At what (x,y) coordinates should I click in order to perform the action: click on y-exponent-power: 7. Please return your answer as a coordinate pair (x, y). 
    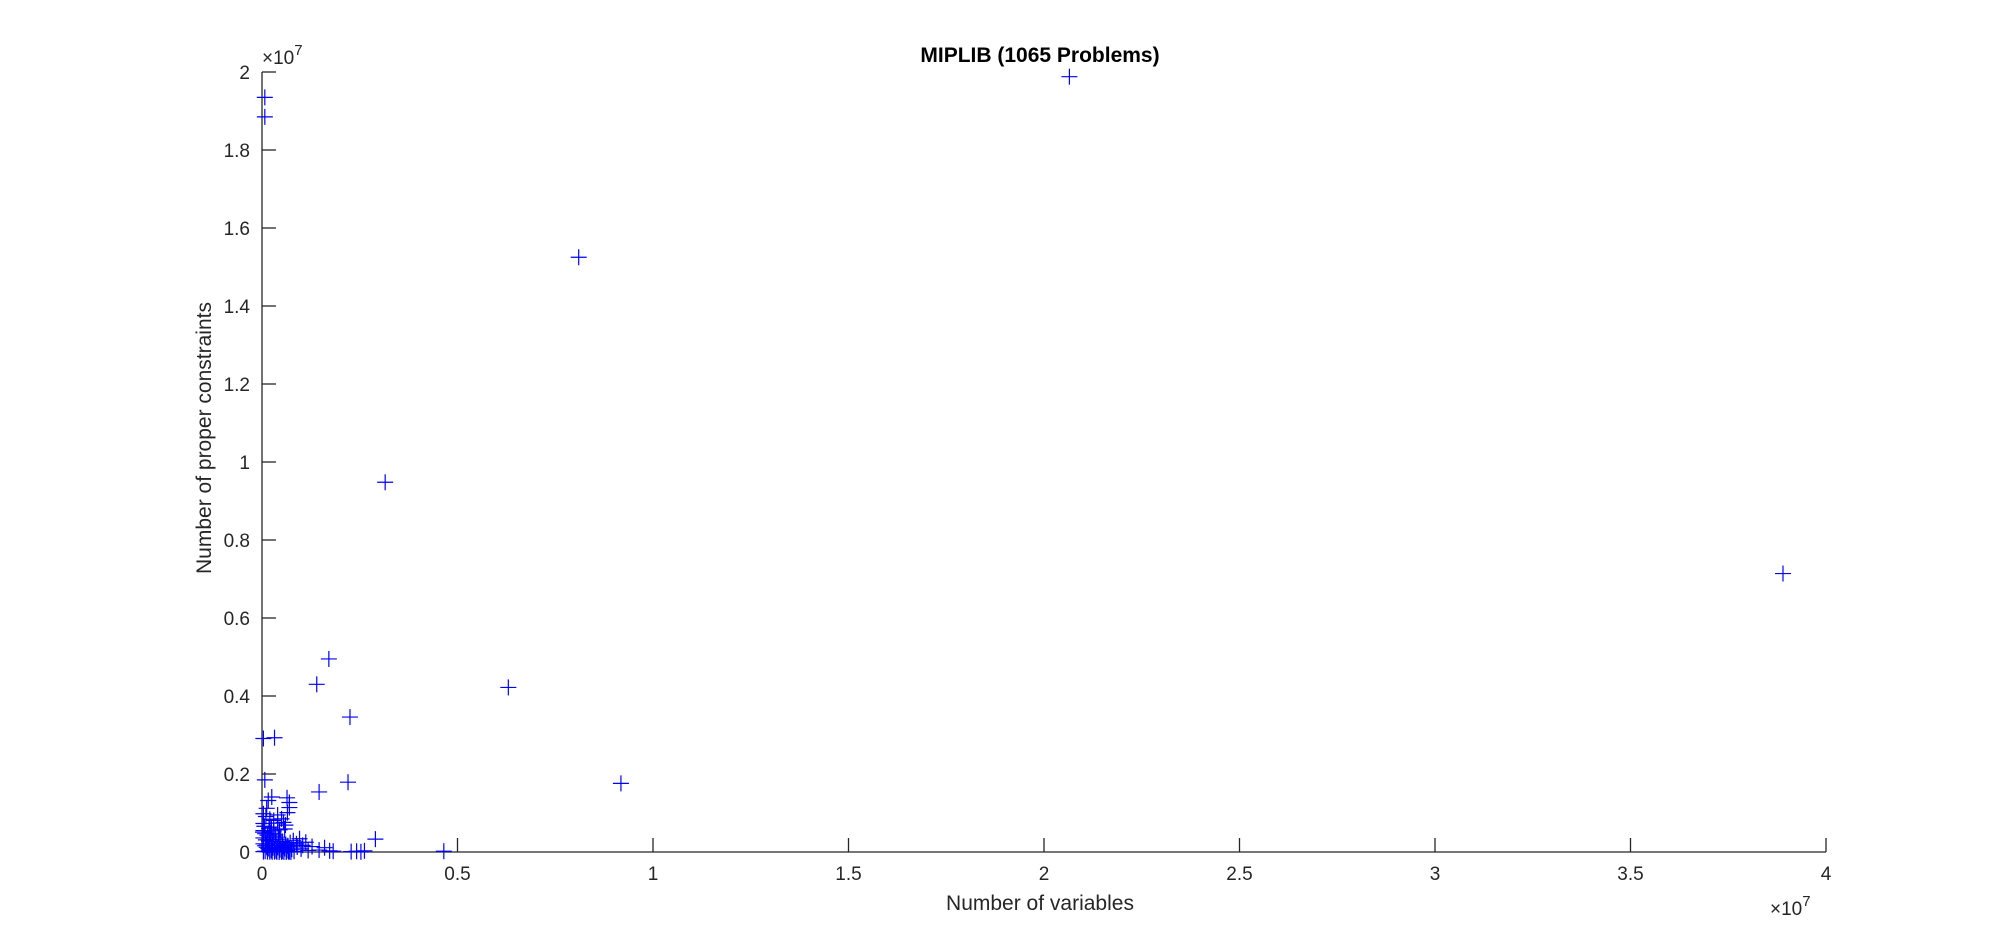
    Looking at the image, I should click on (298, 50).